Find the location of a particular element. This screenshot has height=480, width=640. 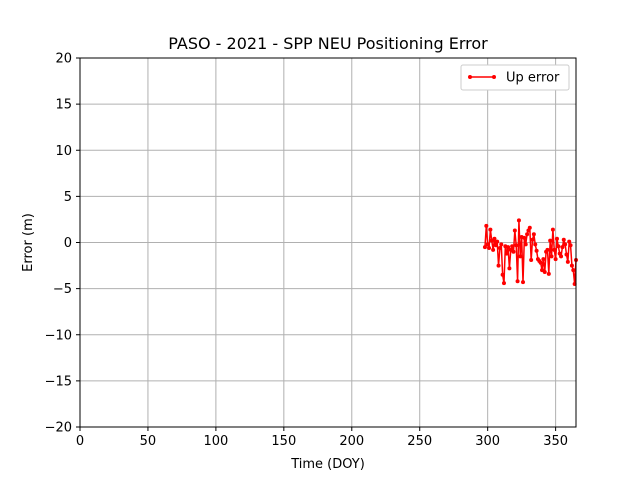

y-tick-label: −10 is located at coordinates (58, 335).